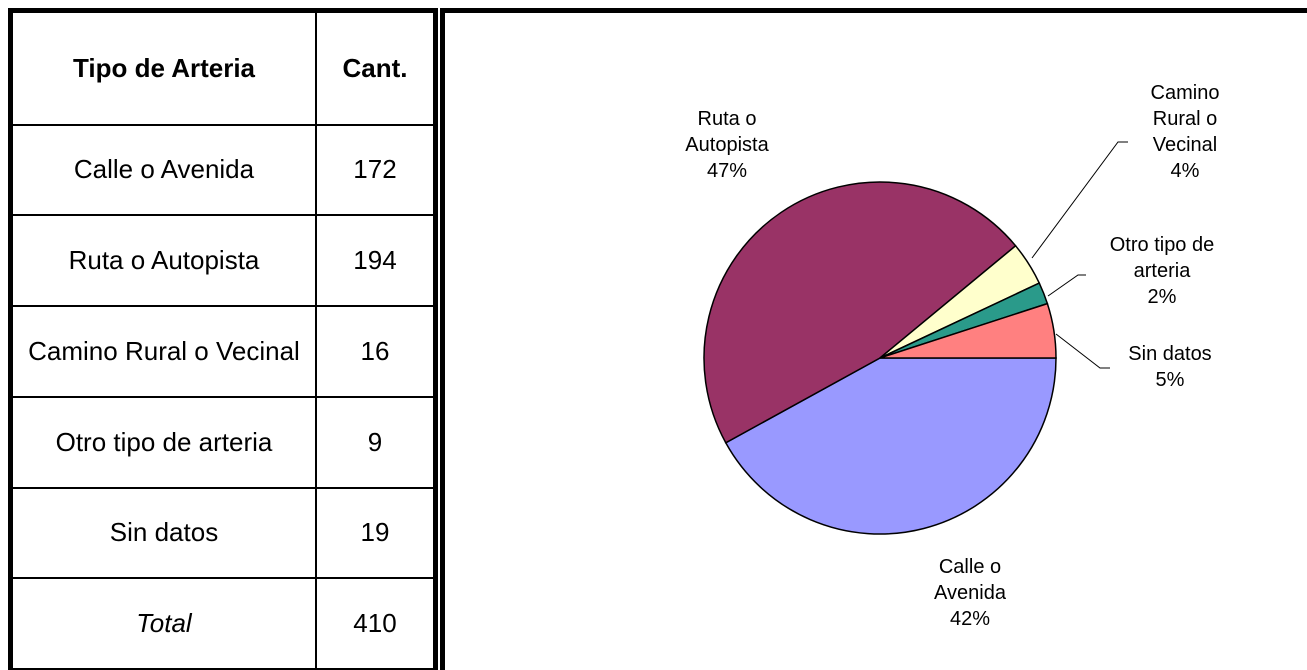 The image size is (1307, 670). Describe the element at coordinates (162, 351) in the screenshot. I see `table-cell: Camino Rural o Vecinal` at that location.